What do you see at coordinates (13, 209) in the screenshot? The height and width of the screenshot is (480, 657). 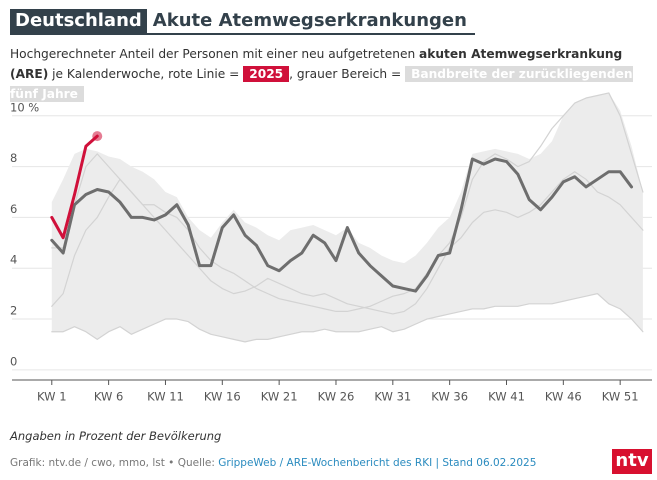 I see `y-tick-label: 6` at bounding box center [13, 209].